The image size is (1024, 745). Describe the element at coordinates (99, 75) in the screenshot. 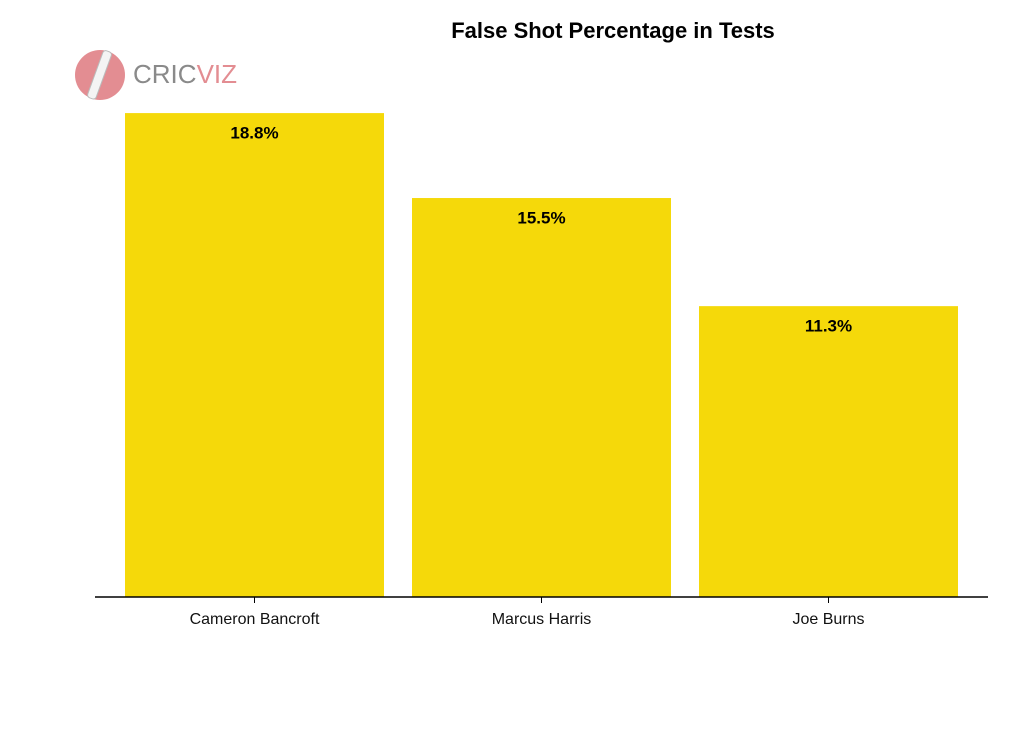

I see `logo-bat` at that location.